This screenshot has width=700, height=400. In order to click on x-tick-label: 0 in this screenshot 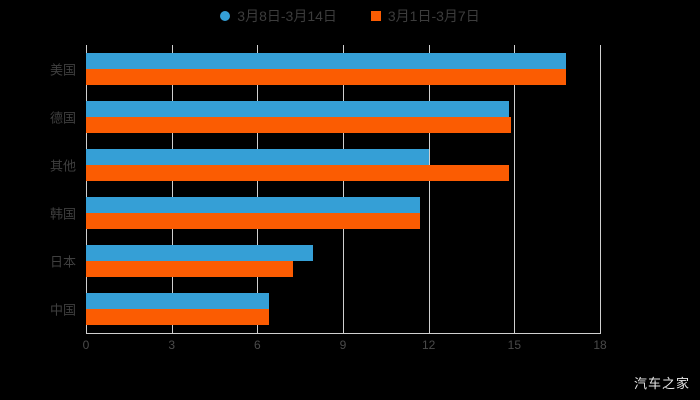, I will do `click(86, 345)`.